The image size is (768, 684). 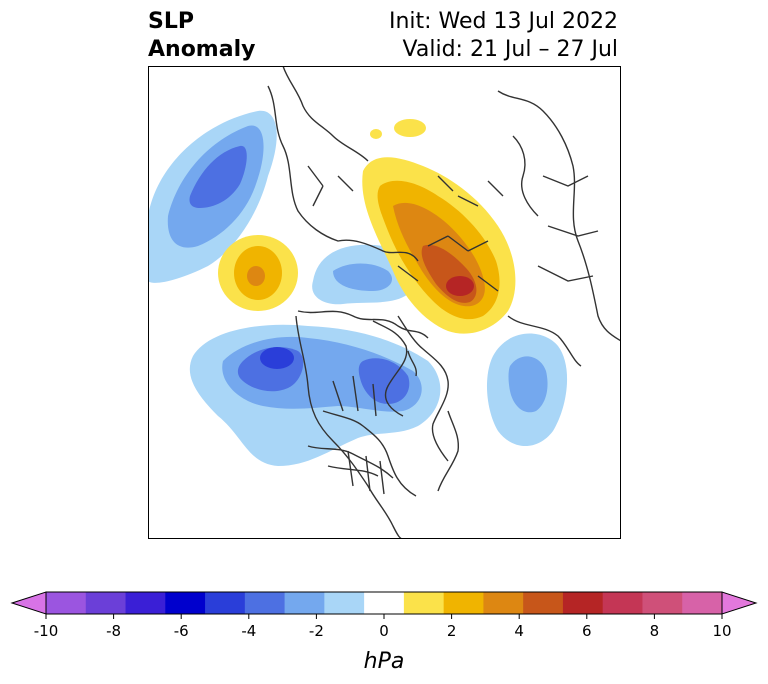 I want to click on colorbar-tick-label: 8, so click(x=655, y=631).